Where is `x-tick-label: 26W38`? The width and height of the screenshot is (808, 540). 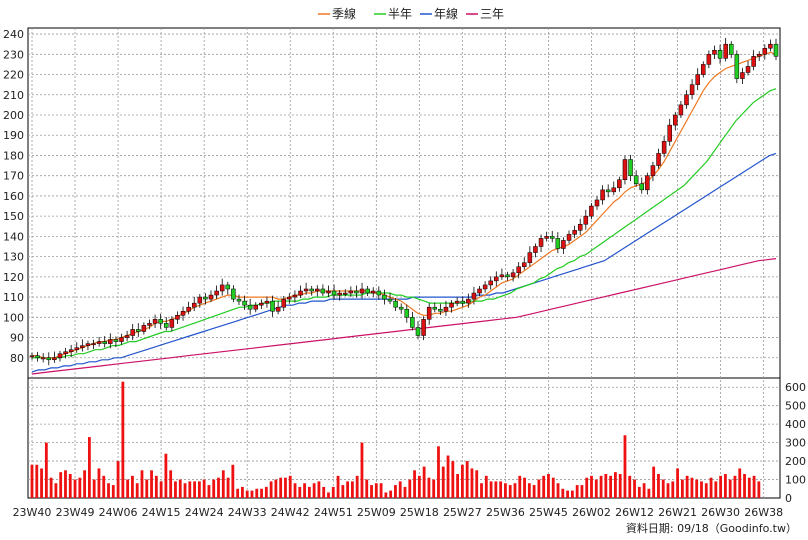
x-tick-label: 26W38 is located at coordinates (763, 512).